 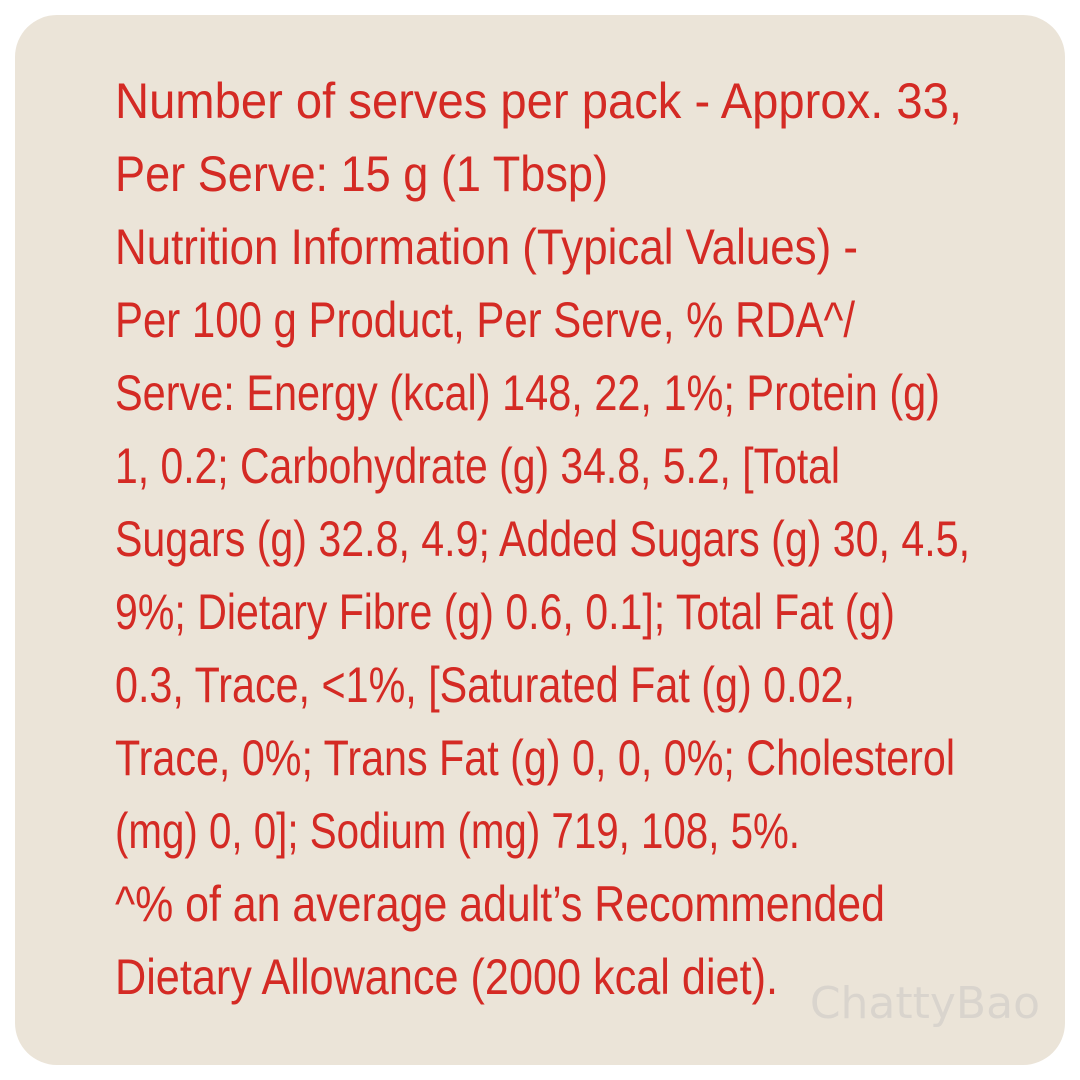 I want to click on text-line: ^% of an average adult’s Recommended, so click(x=500, y=904).